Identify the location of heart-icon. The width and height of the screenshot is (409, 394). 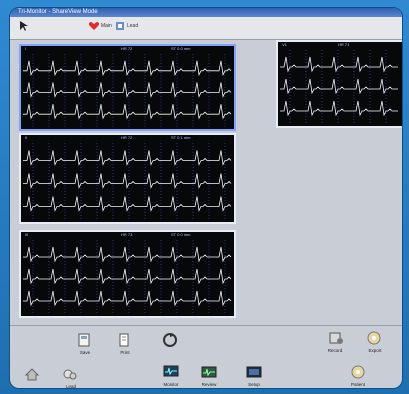
(94, 26).